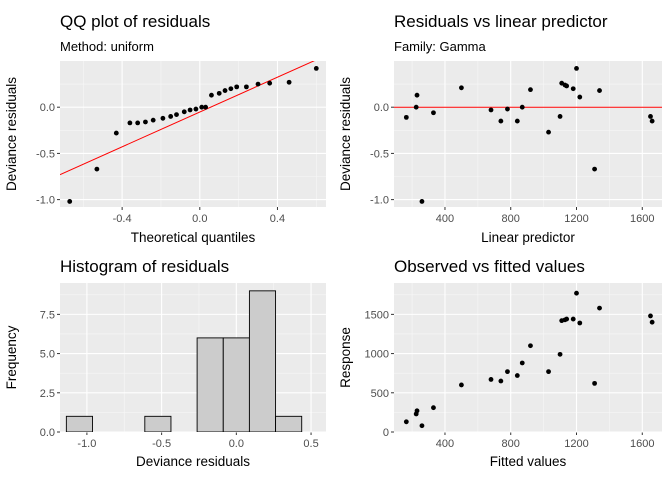 Image resolution: width=672 pixels, height=480 pixels. I want to click on x-tick-label: -0.4, so click(122, 219).